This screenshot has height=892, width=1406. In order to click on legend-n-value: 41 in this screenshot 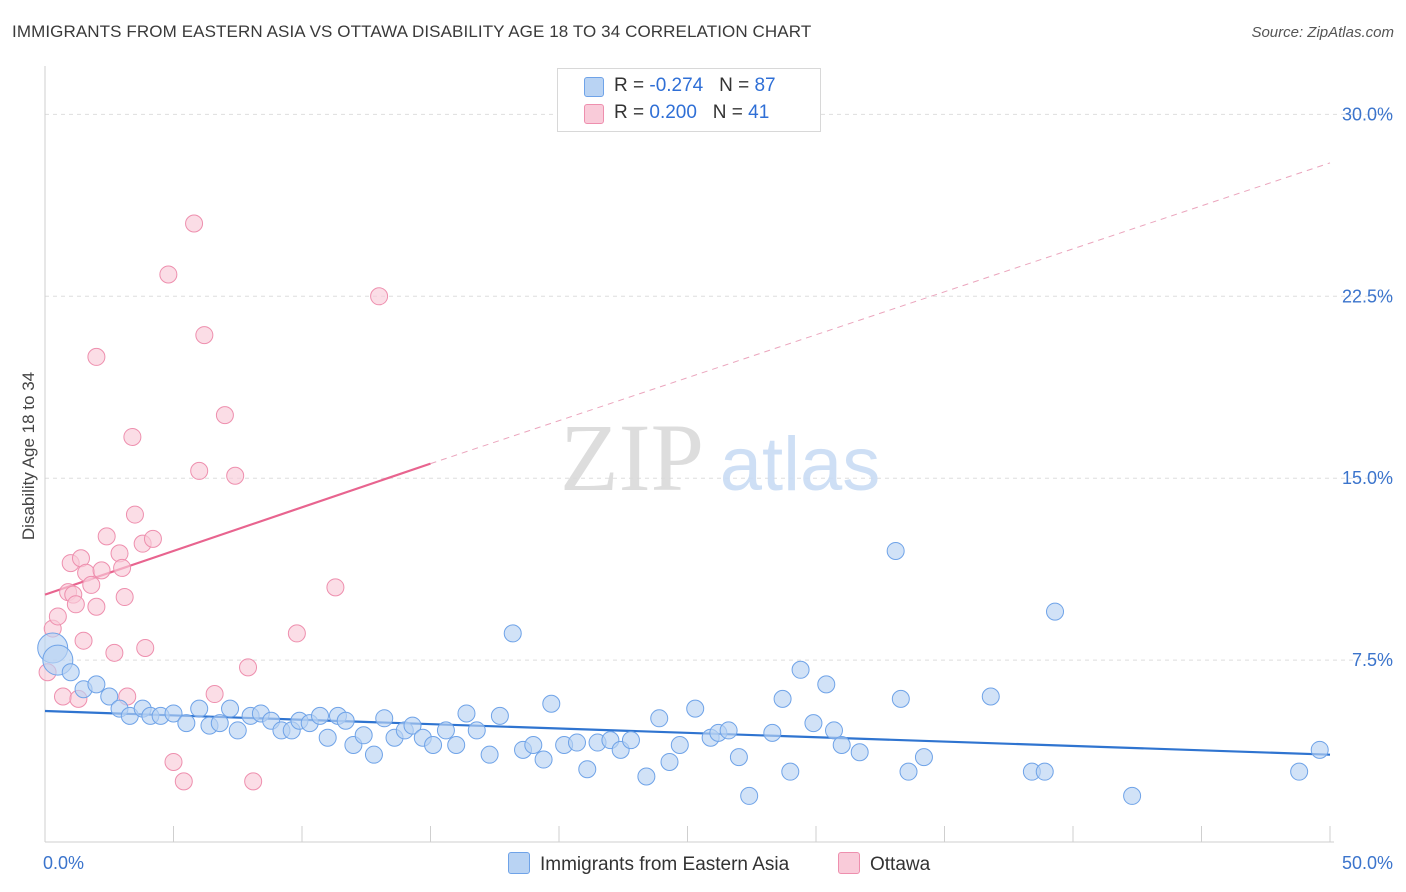, I will do `click(759, 112)`.